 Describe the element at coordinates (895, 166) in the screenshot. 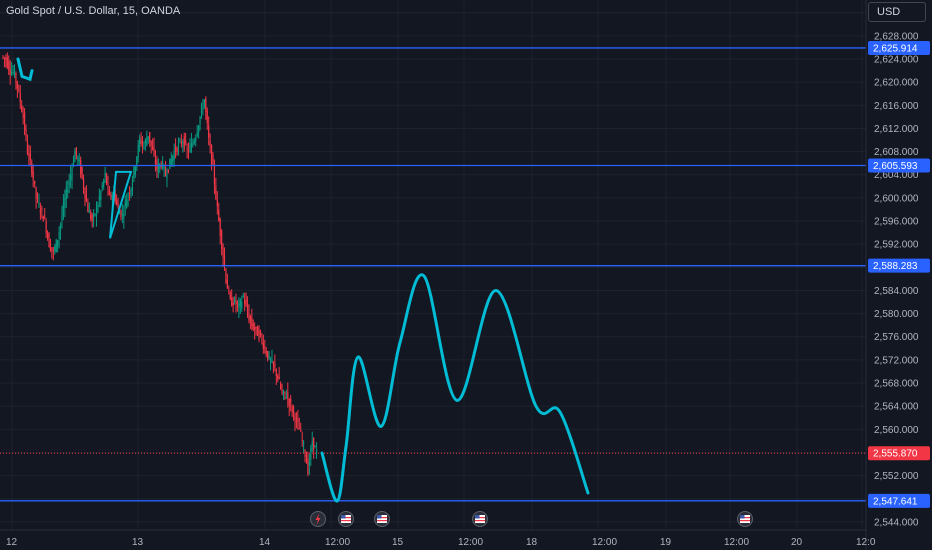

I see `level-price-label: 2,605.593` at that location.